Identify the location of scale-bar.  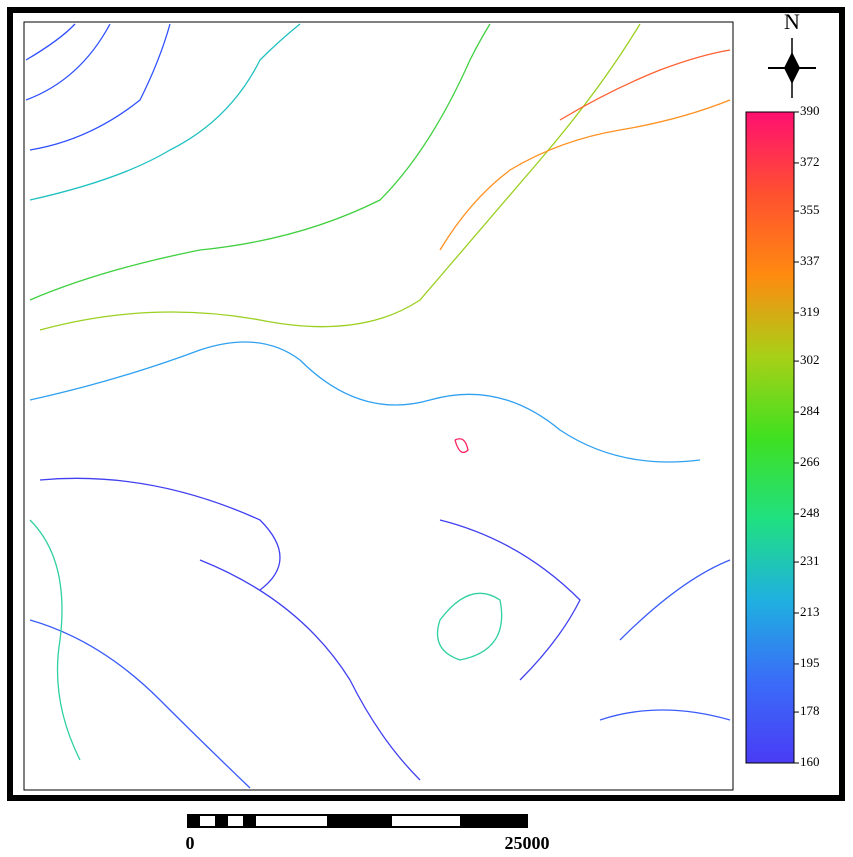
(357, 821).